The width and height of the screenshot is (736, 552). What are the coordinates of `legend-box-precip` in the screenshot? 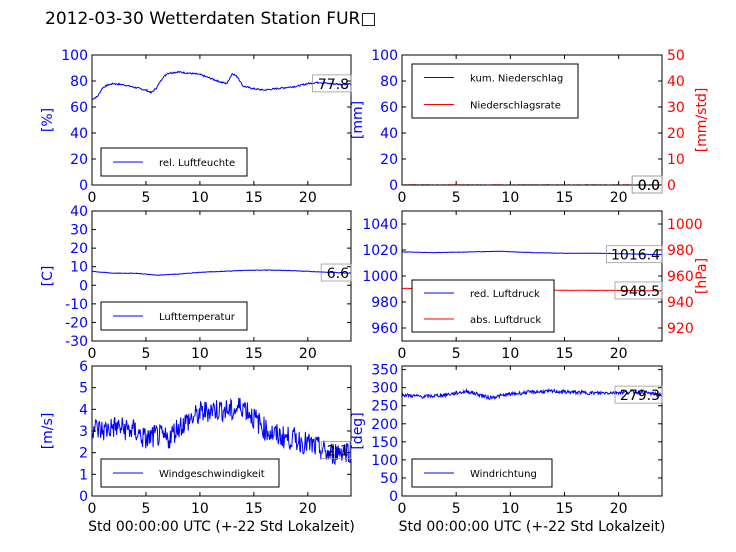 It's located at (495, 91).